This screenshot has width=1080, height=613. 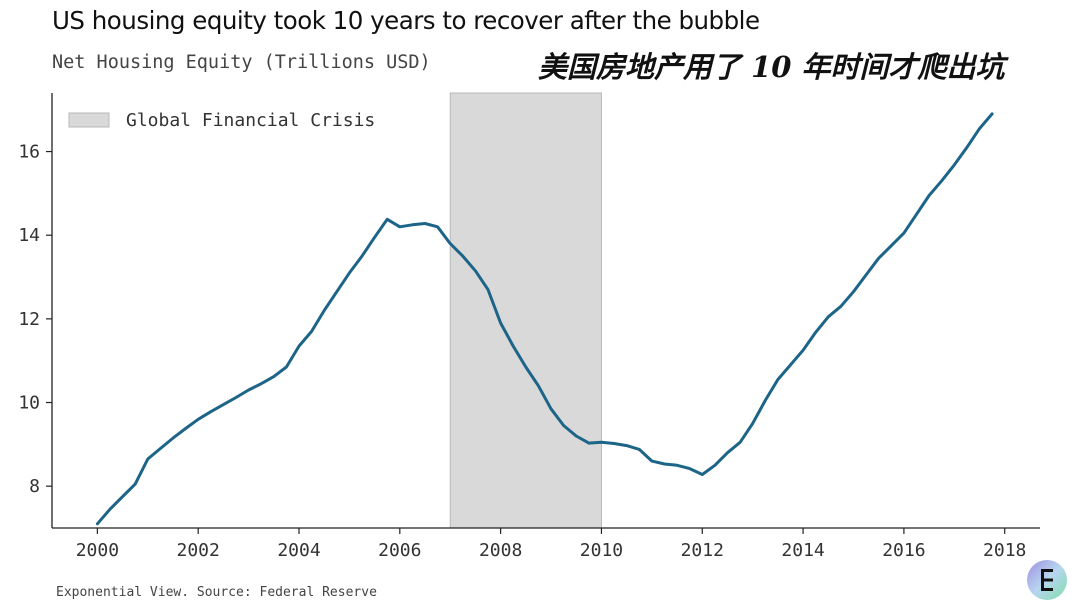 What do you see at coordinates (903, 550) in the screenshot?
I see `x-tick-label: 2016` at bounding box center [903, 550].